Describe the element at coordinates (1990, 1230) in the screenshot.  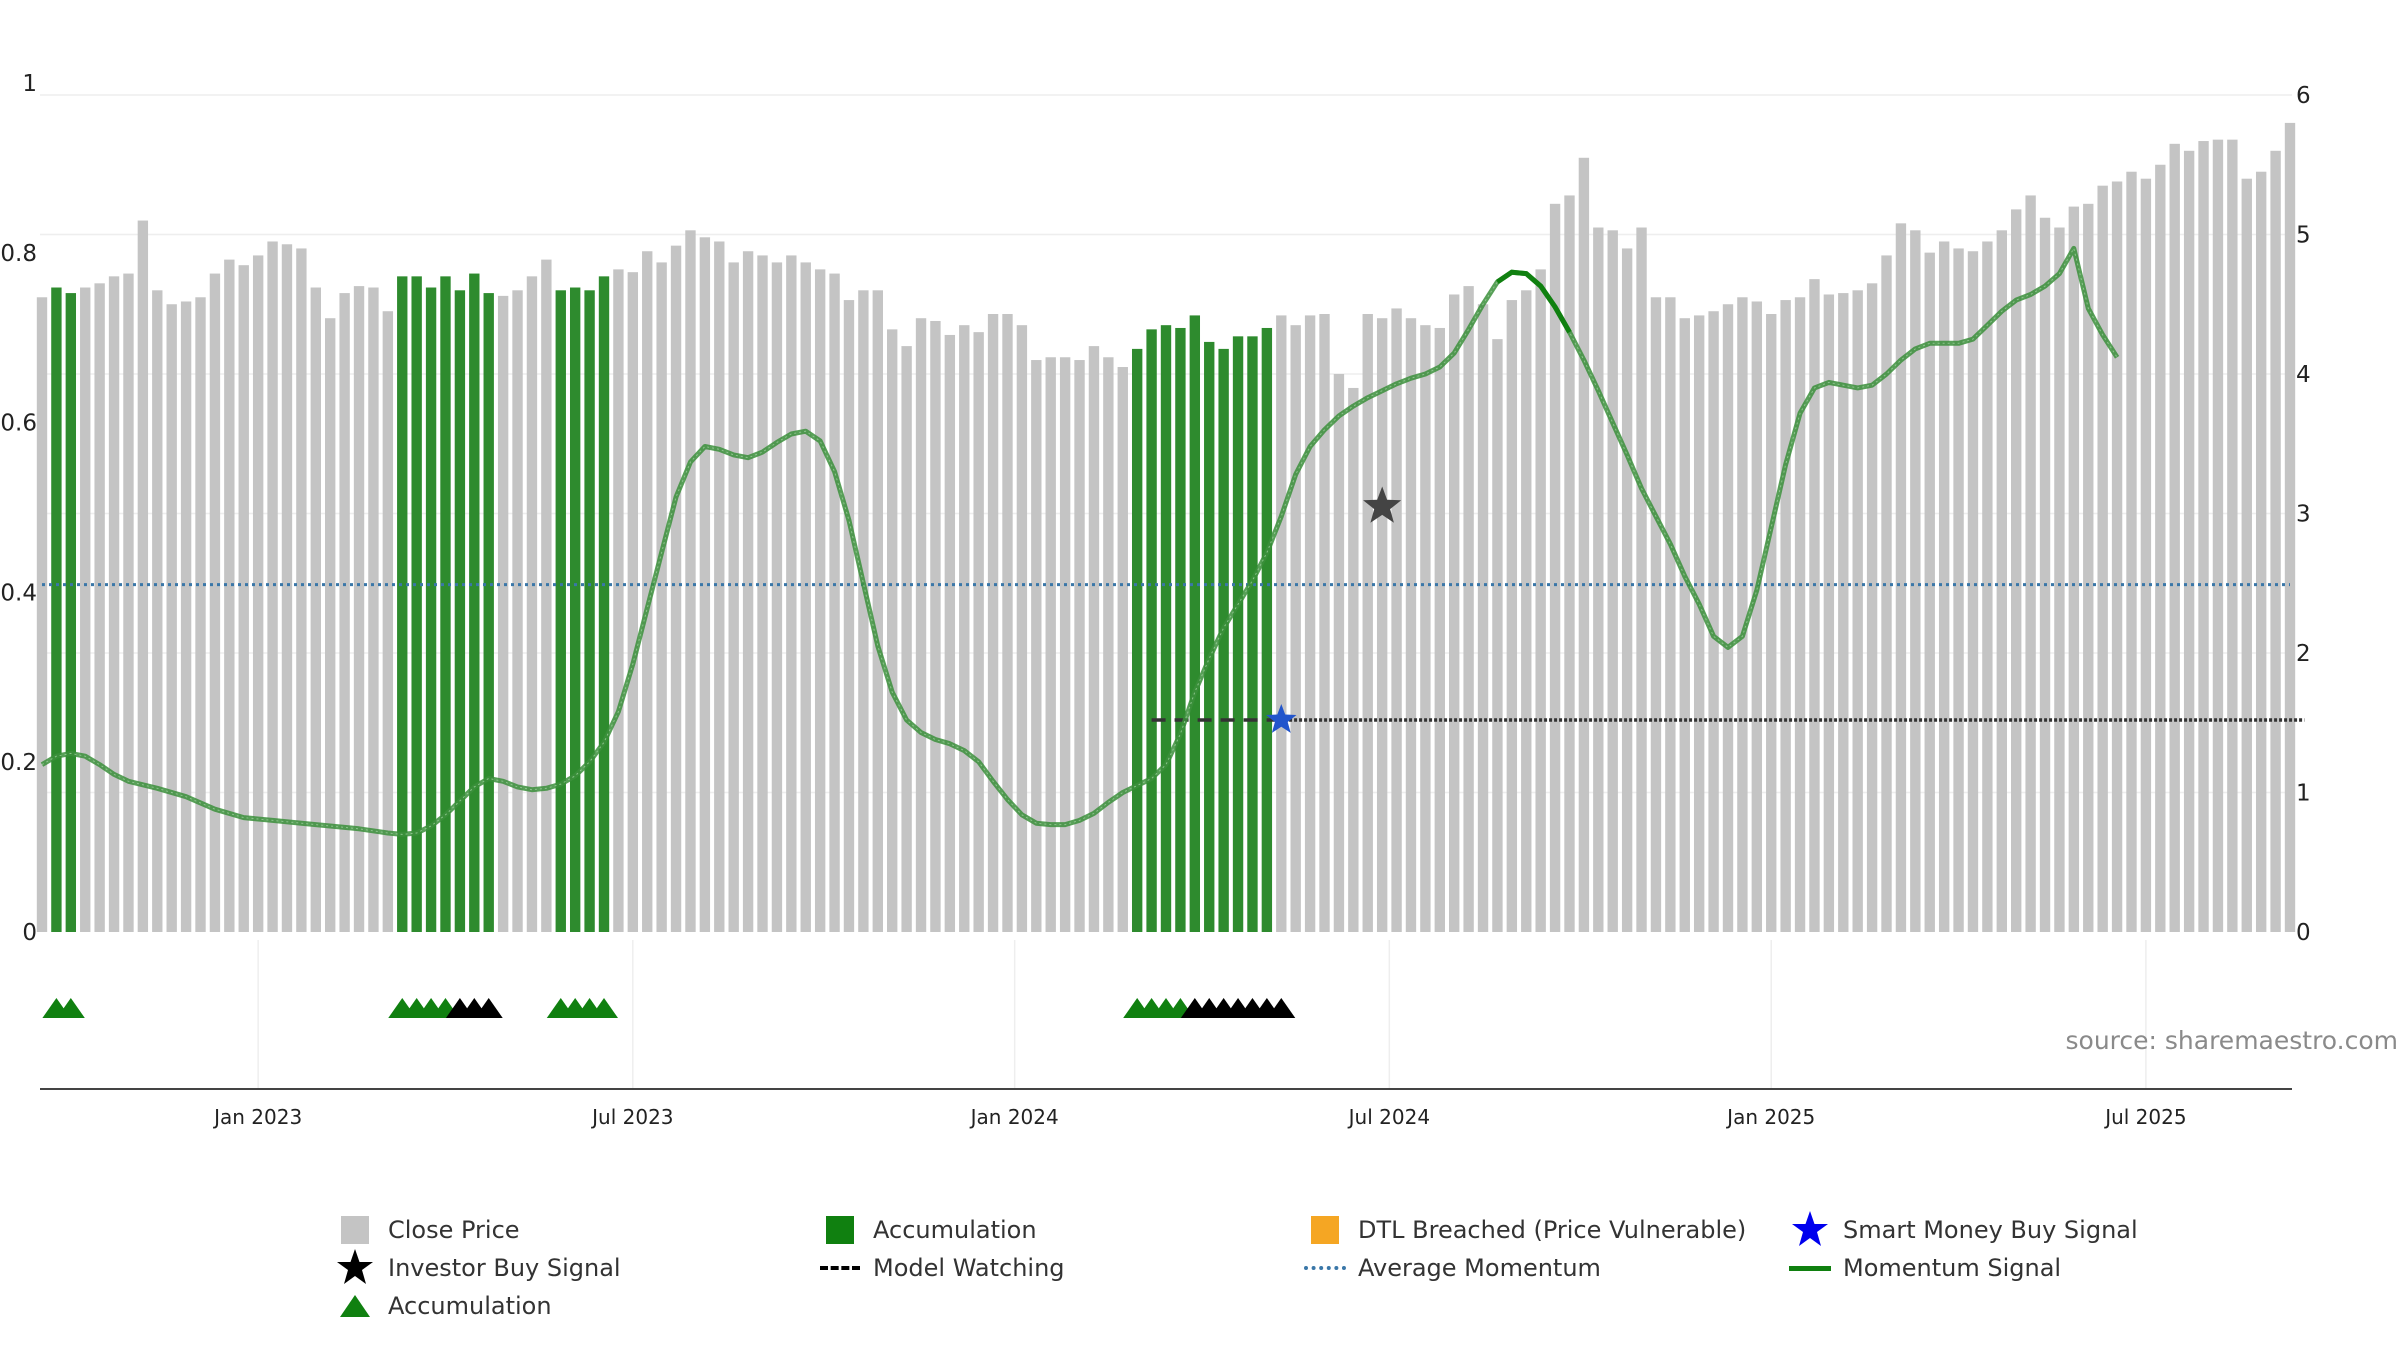
I see `legend-label: Smart Money Buy Signal` at that location.